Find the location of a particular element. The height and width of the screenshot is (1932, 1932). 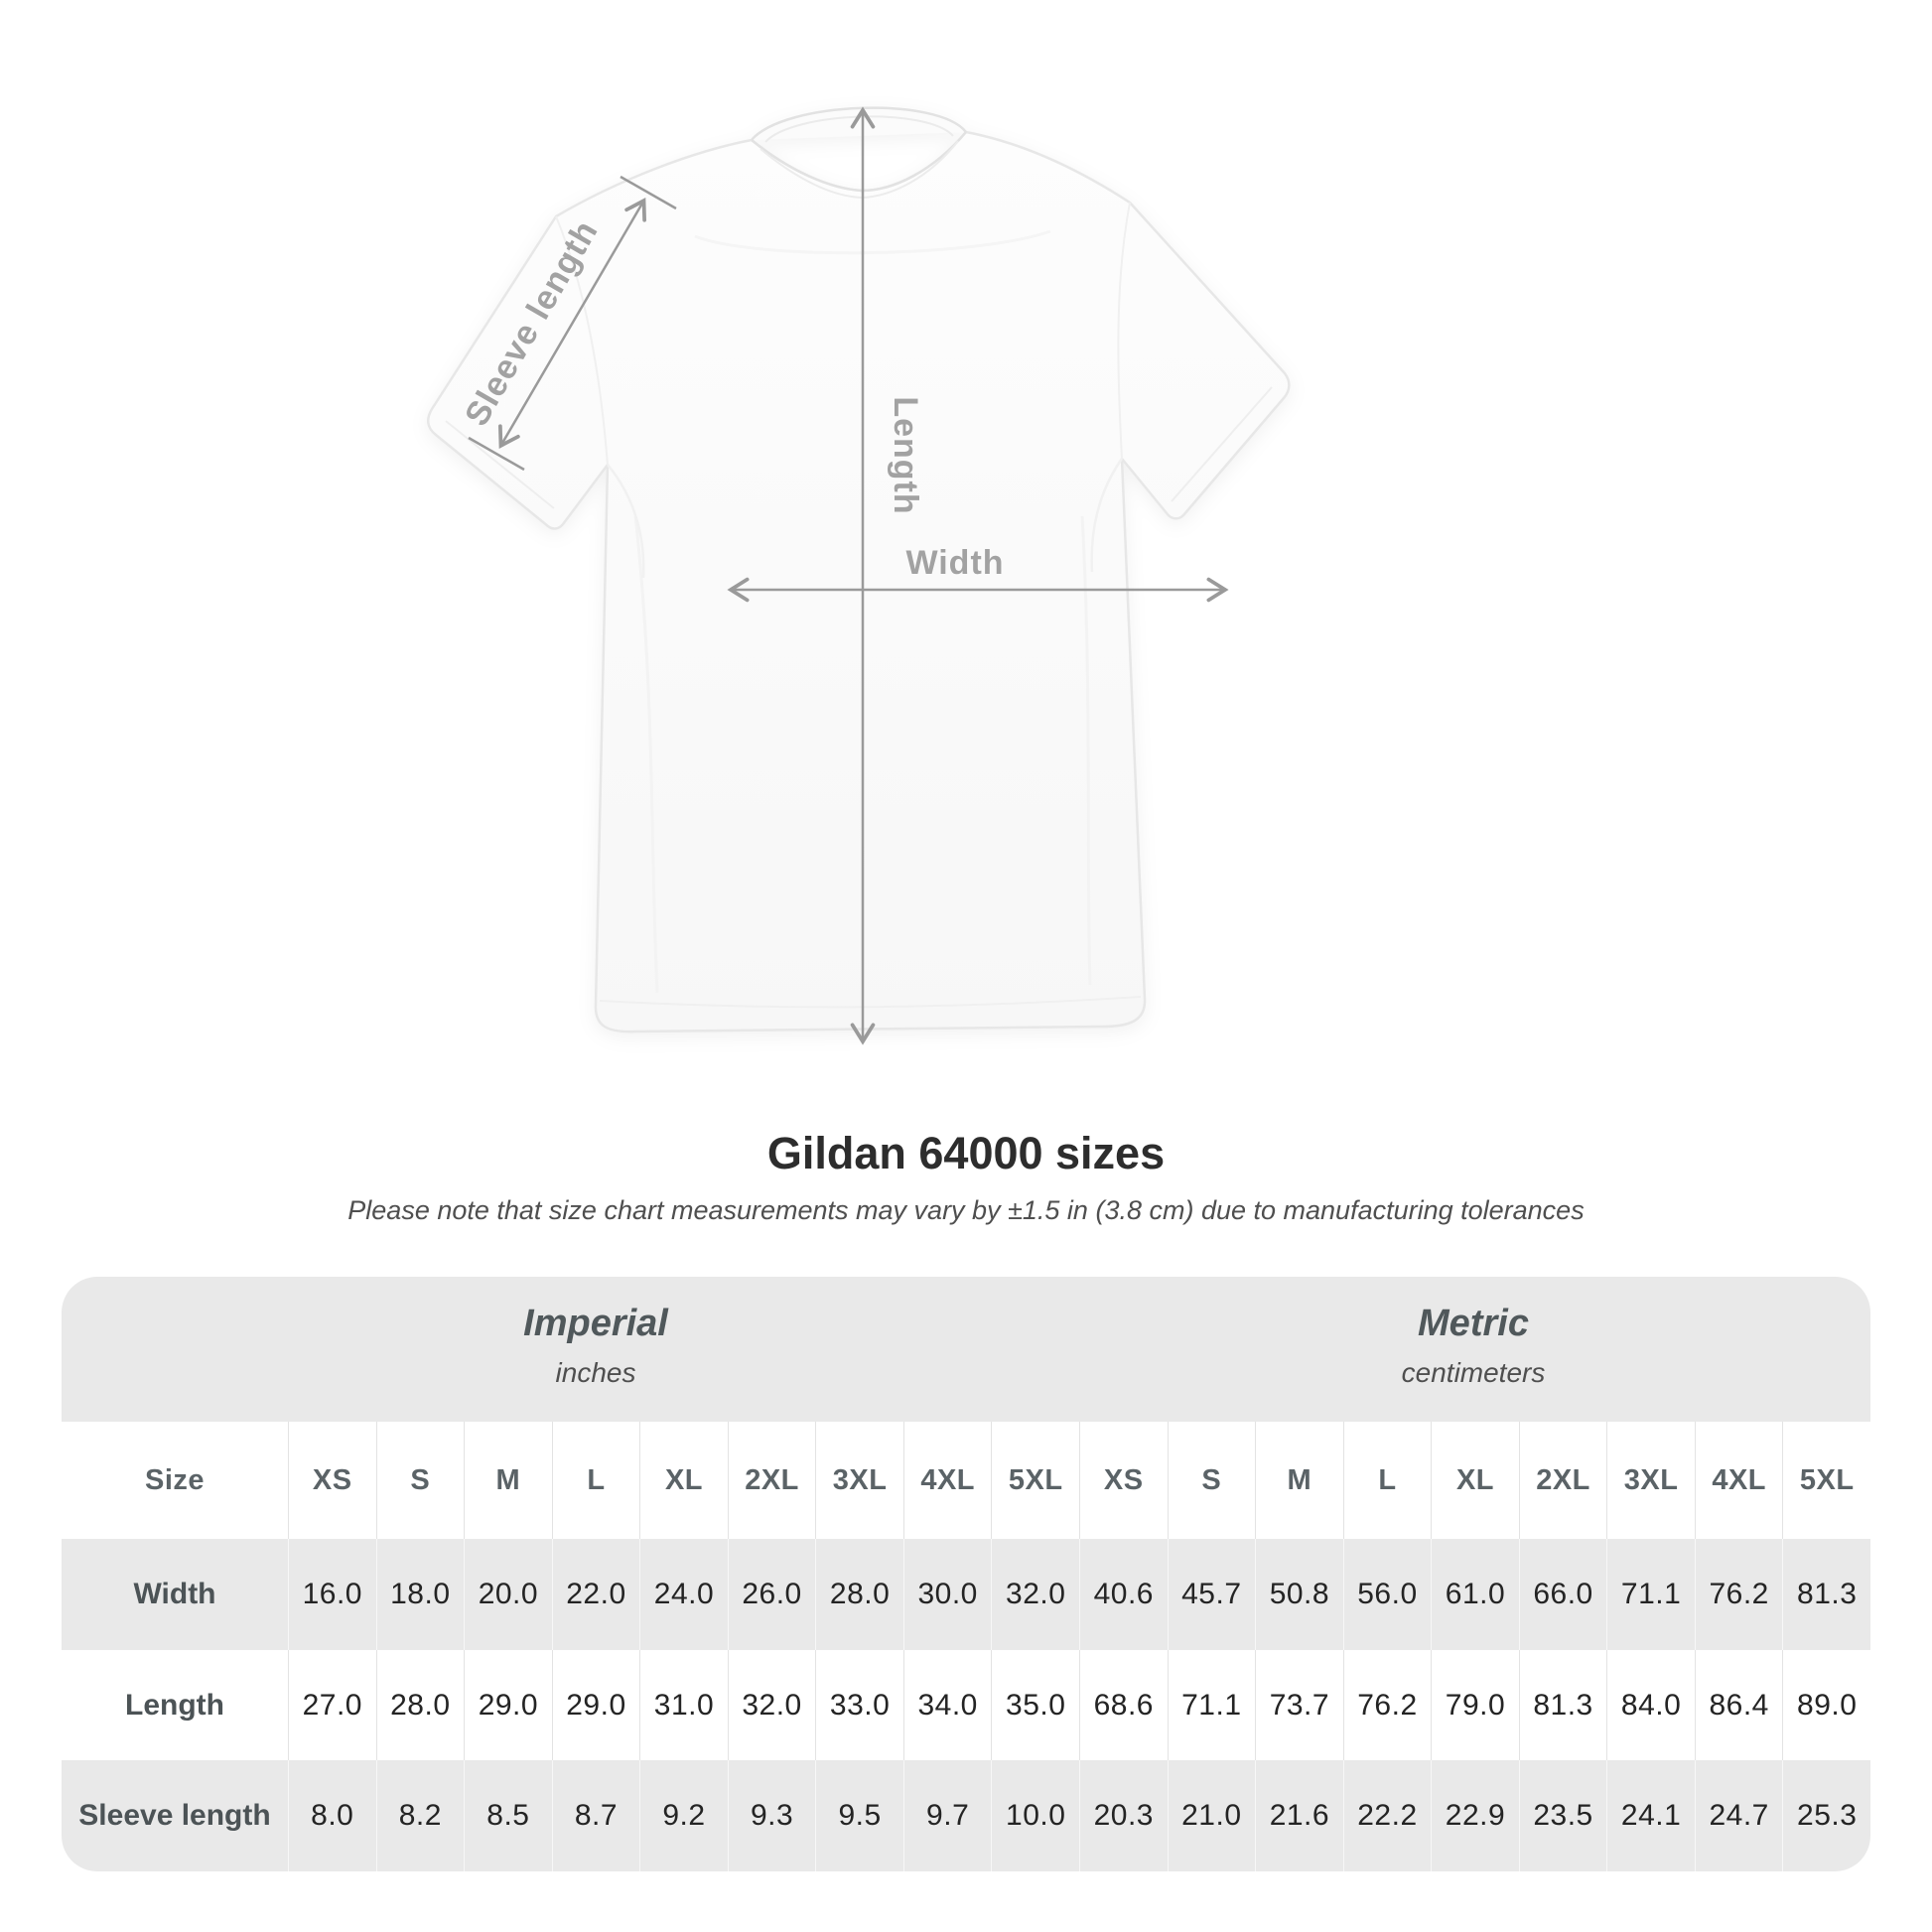

table-cell: 35.0 is located at coordinates (1035, 1705).